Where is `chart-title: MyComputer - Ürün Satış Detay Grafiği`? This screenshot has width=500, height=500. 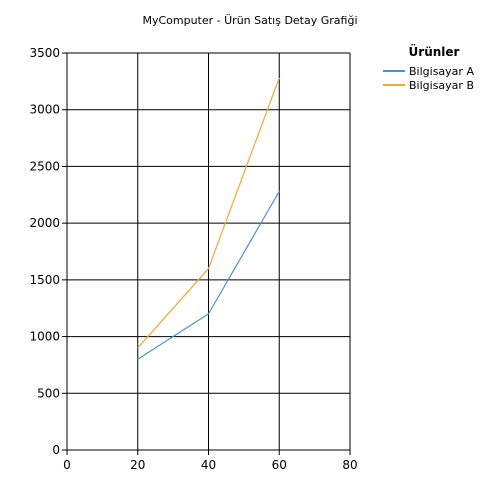 chart-title: MyComputer - Ürün Satış Detay Grafiği is located at coordinates (249, 20).